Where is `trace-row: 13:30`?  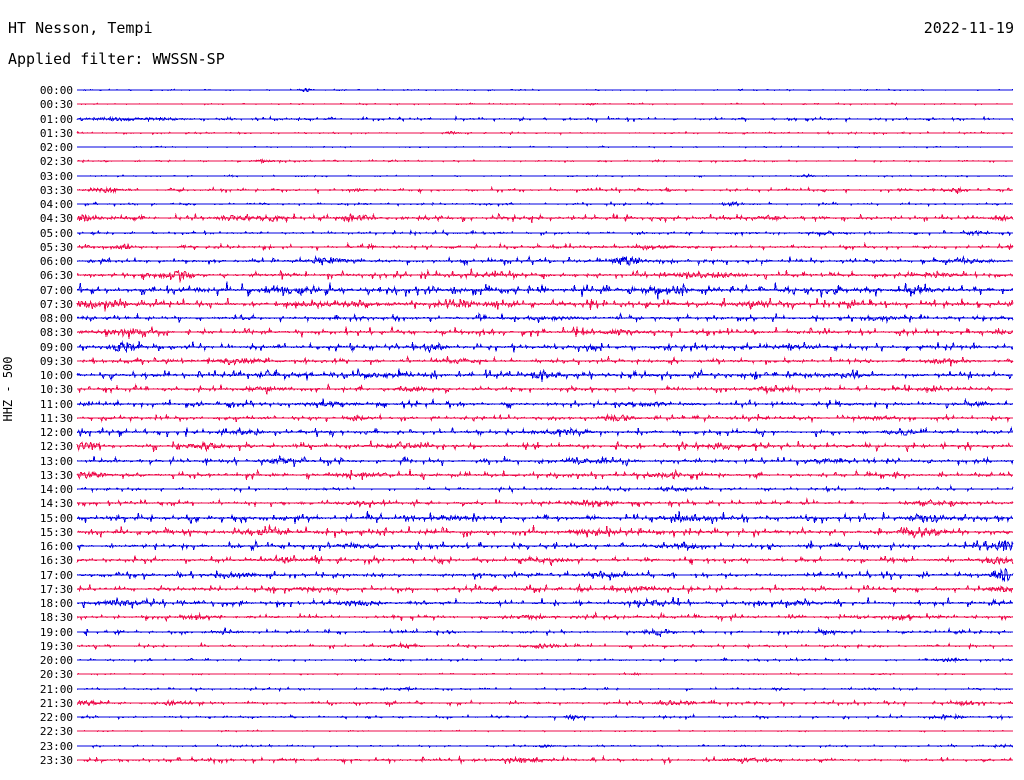
trace-row: 13:30 is located at coordinates (512, 475).